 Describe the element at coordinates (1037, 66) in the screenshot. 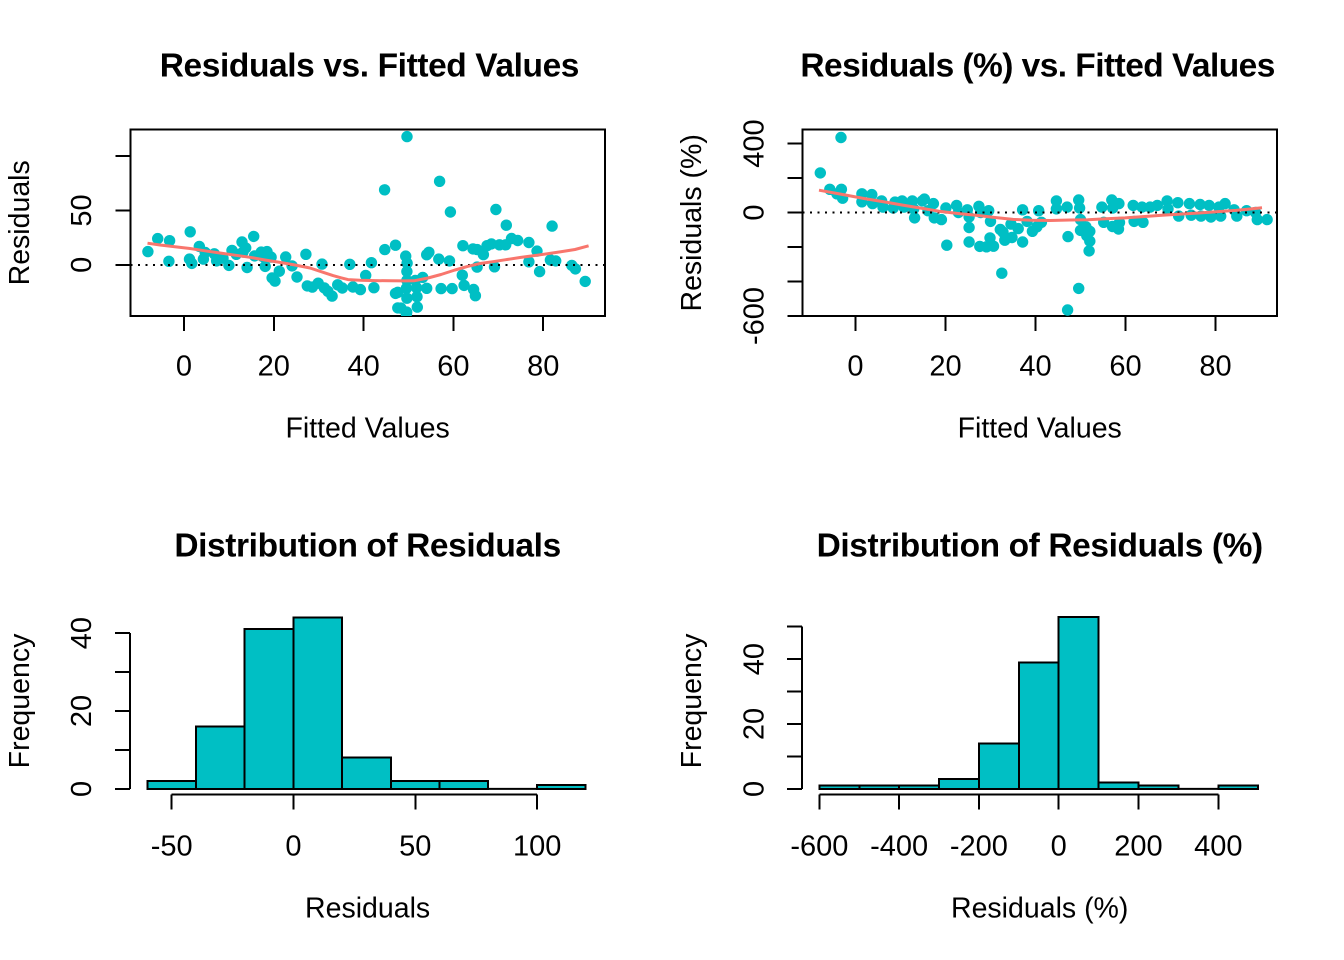

I see `svg-text:Residuals (%) vs. Fitted Value: Residuals (%) vs. Fitted Values` at that location.